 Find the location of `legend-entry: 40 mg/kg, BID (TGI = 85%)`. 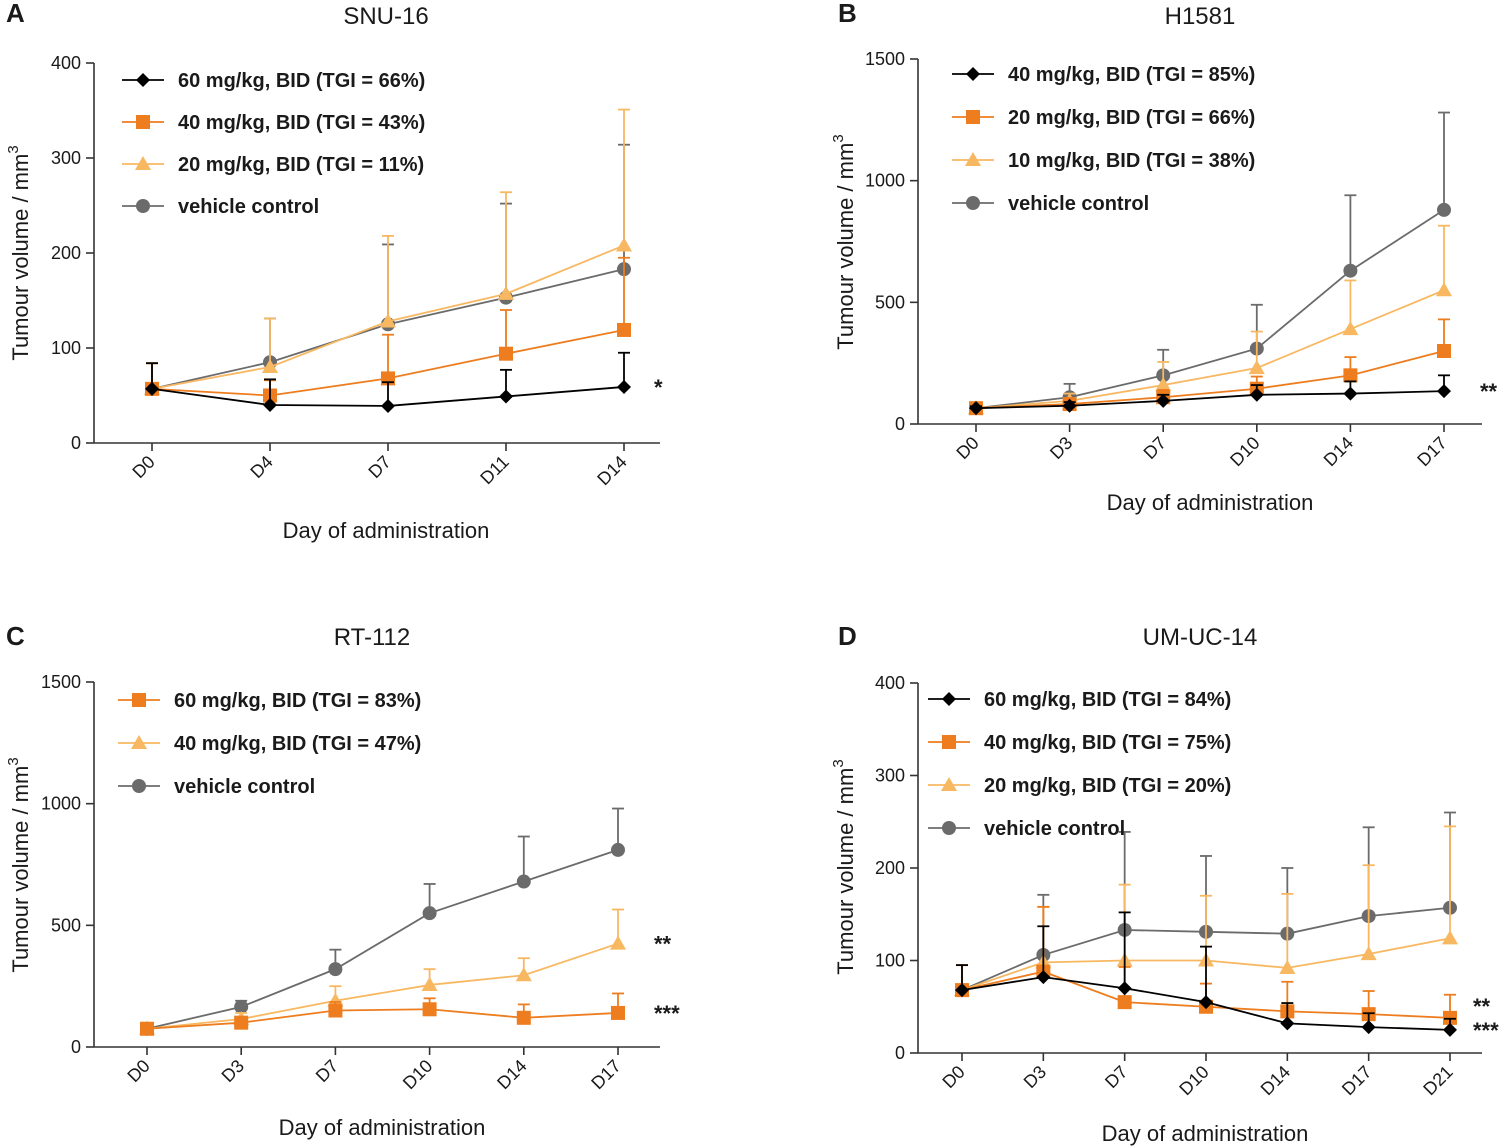

legend-entry: 40 mg/kg, BID (TGI = 85%) is located at coordinates (1103, 75).